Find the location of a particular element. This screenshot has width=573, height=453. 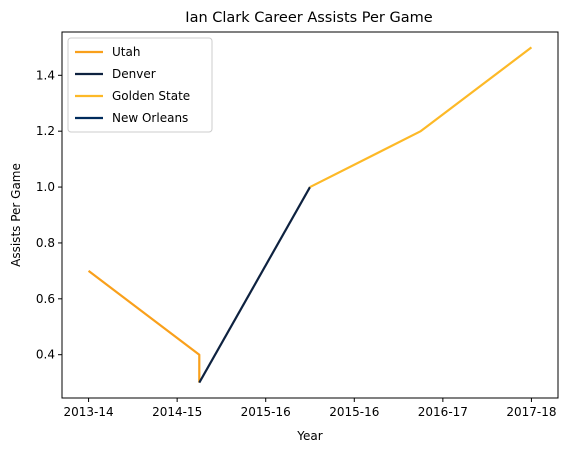

legend-label: Utah is located at coordinates (126, 52).